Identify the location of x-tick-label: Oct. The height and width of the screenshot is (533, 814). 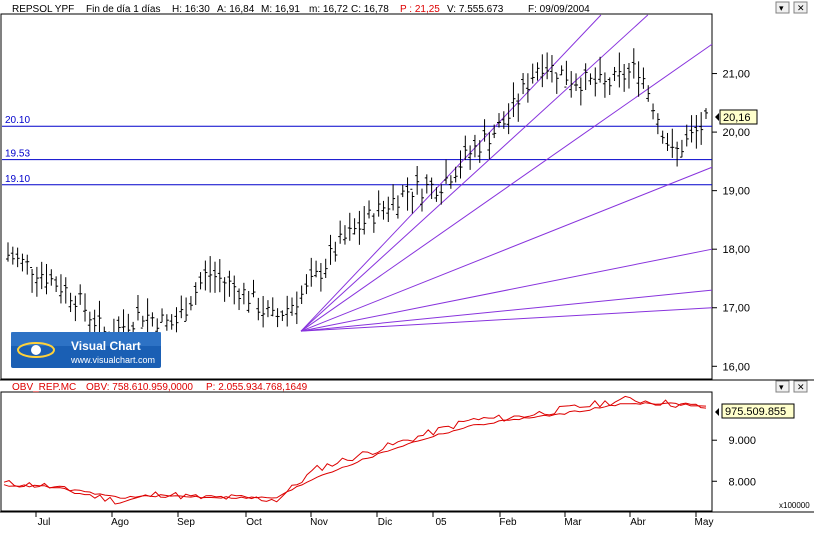
(254, 522).